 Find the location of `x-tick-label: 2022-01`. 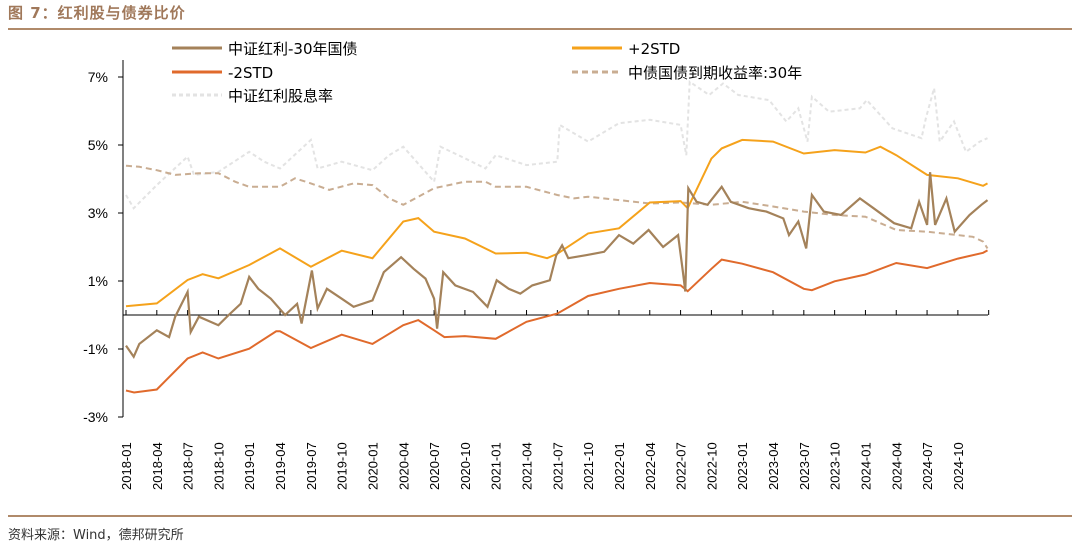

x-tick-label: 2022-01 is located at coordinates (619, 466).